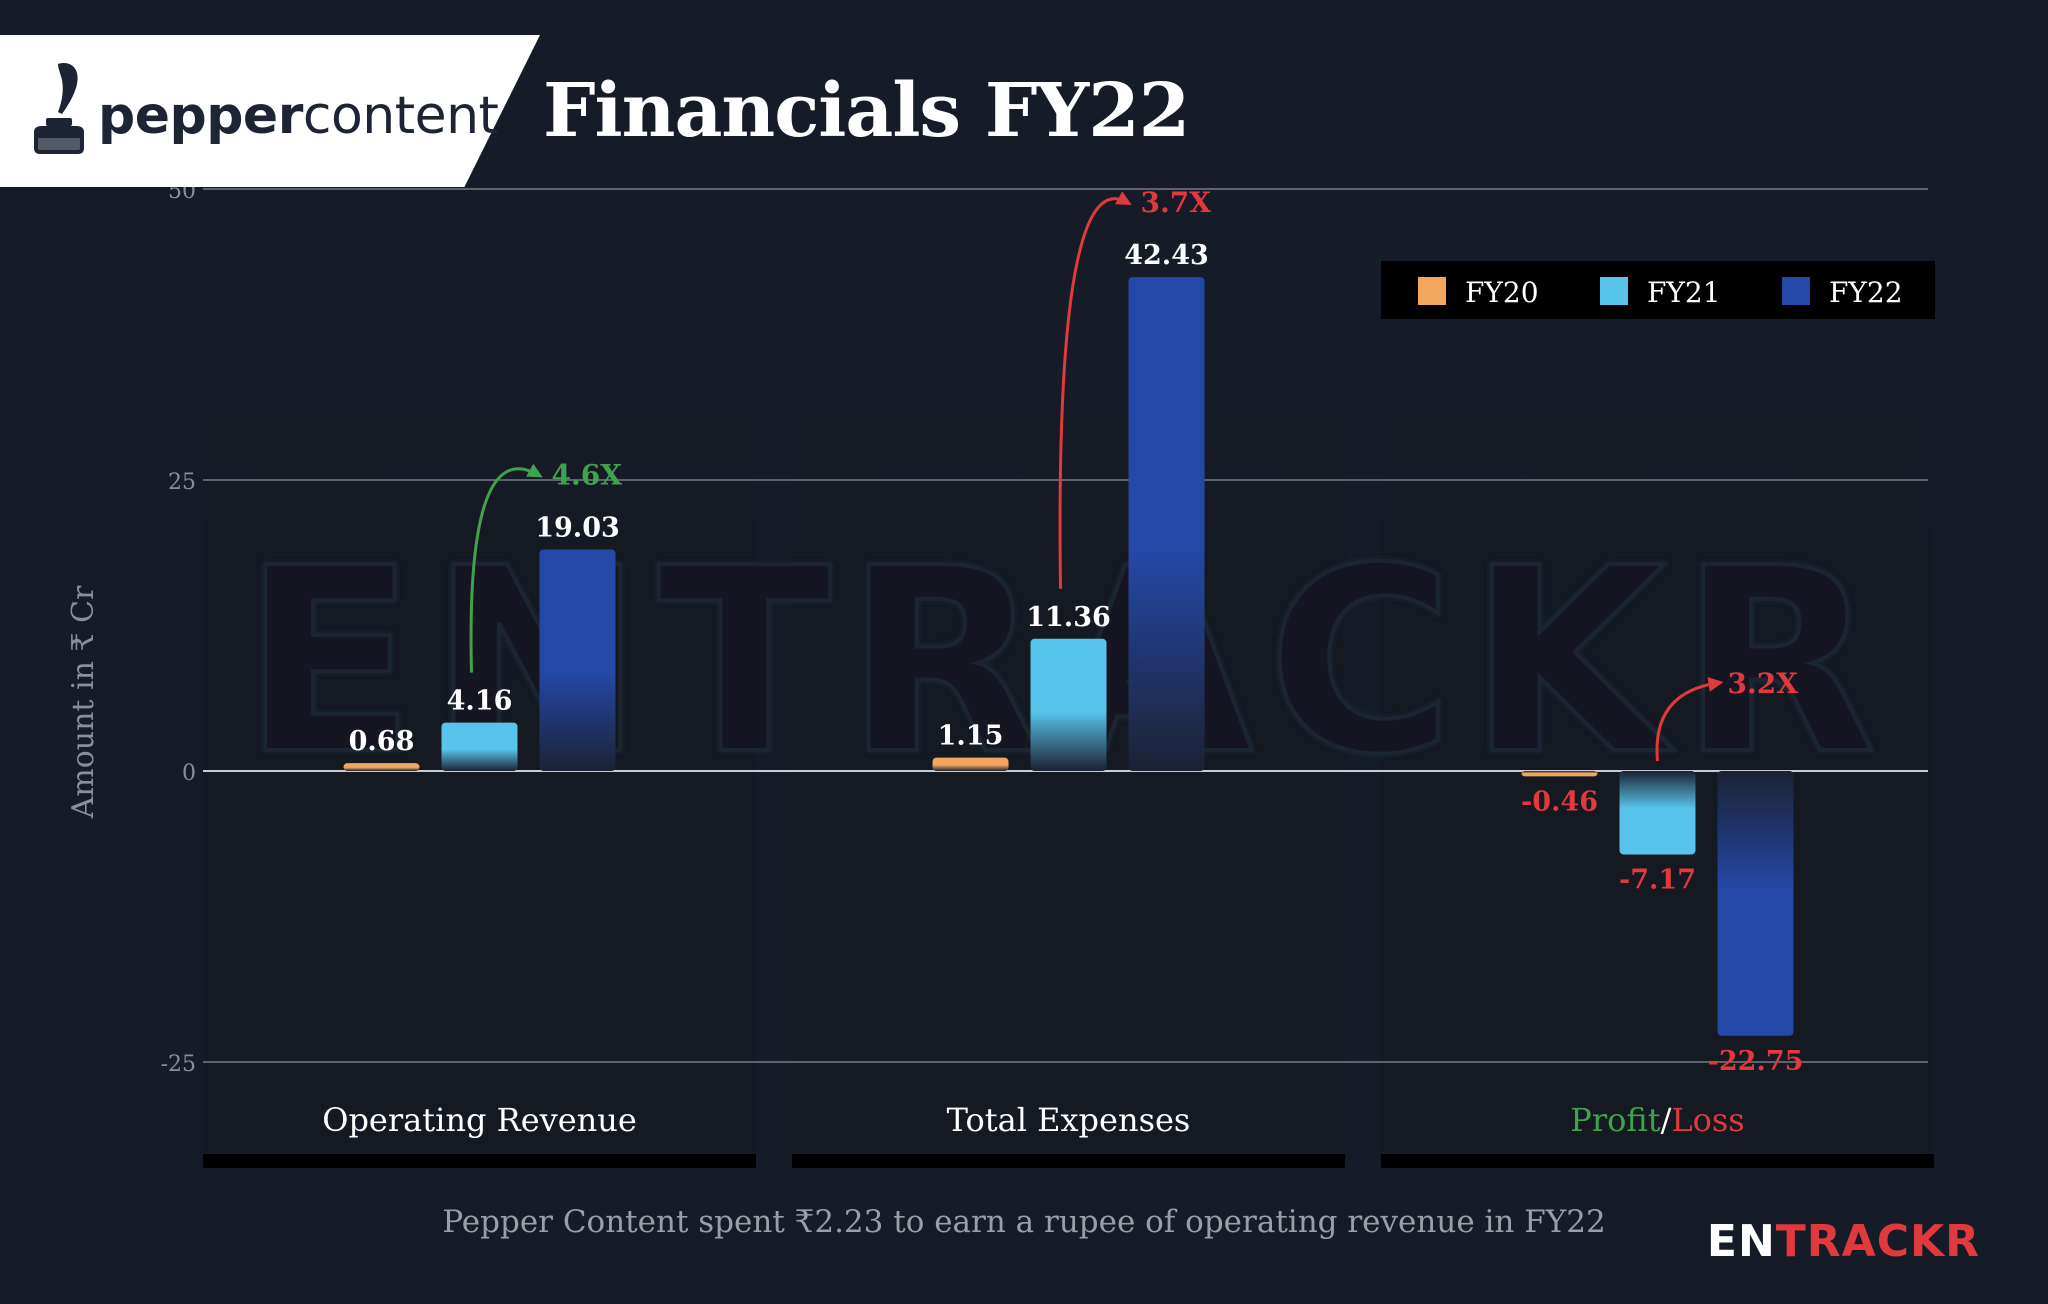  I want to click on brand-text-white: EN, so click(1741, 1241).